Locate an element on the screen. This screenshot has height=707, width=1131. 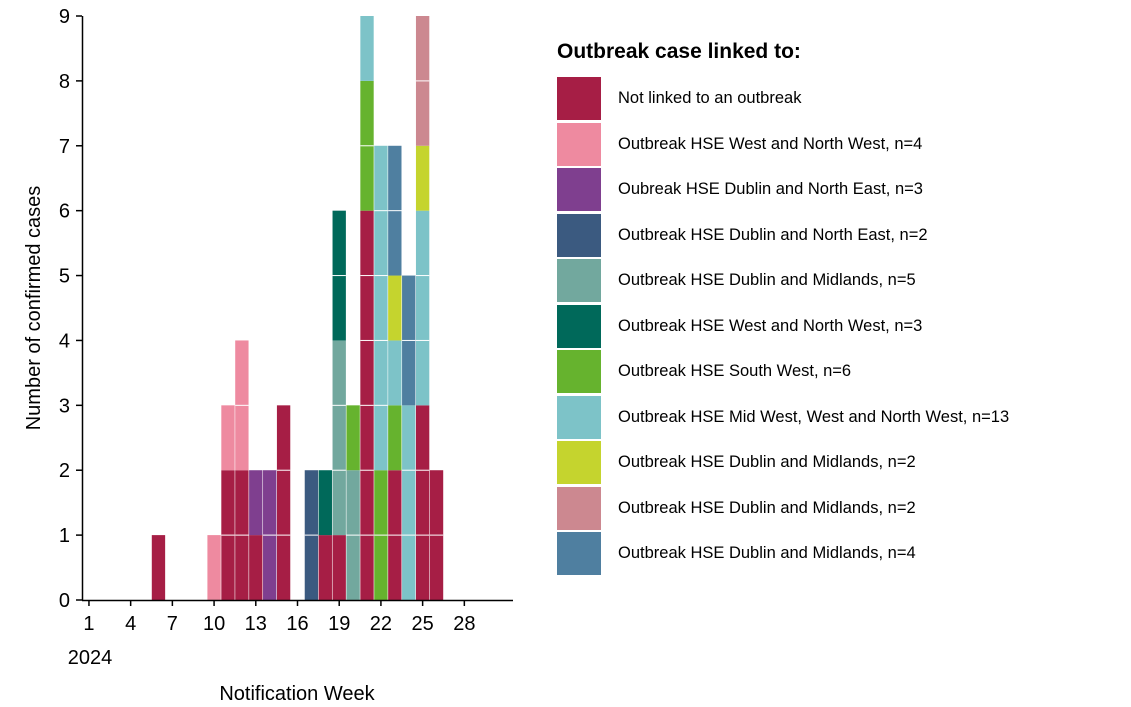
legend-label: Not linked to an outbreak is located at coordinates (710, 98).